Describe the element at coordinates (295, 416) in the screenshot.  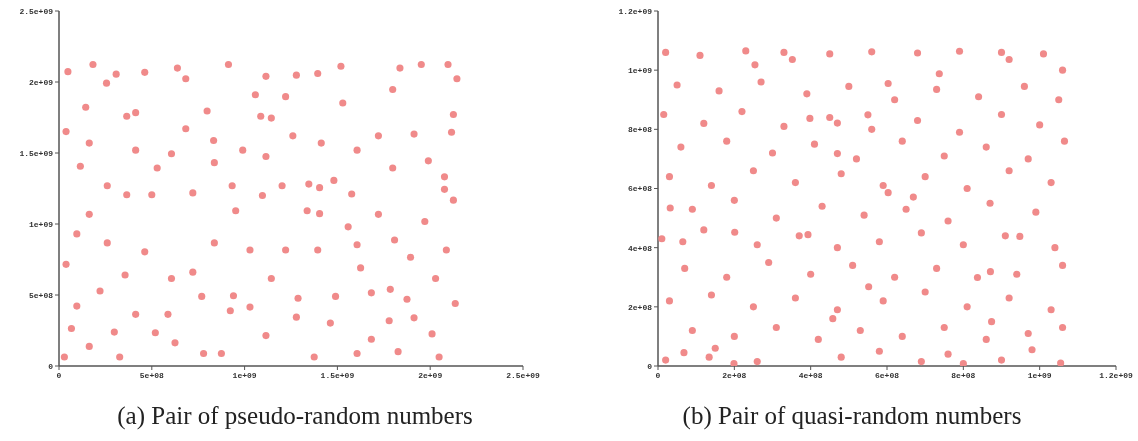
I see `text: (a) Pair of pseudo-random numbers` at that location.